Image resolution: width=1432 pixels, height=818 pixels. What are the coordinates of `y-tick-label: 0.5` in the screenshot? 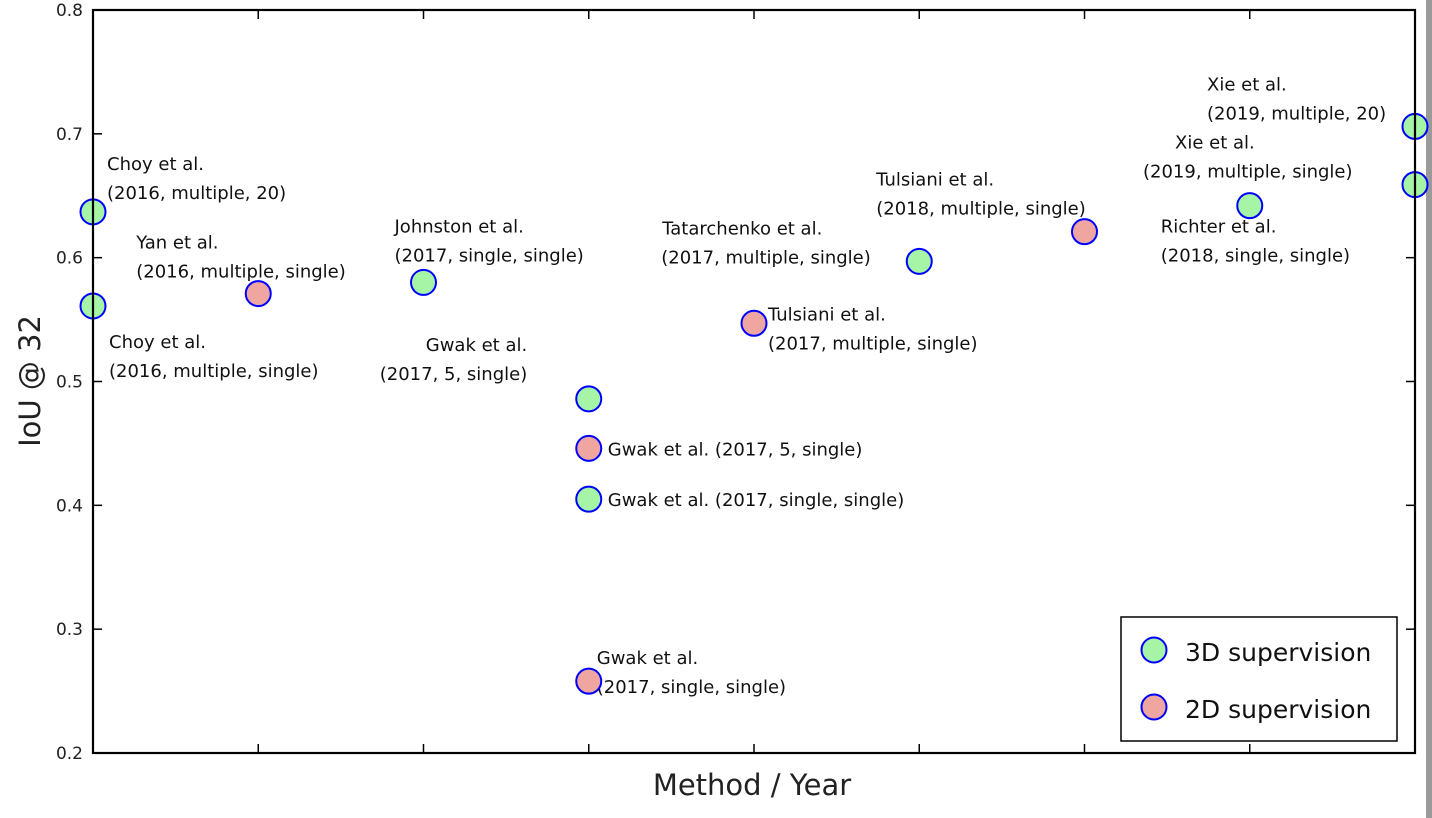 It's located at (69, 383).